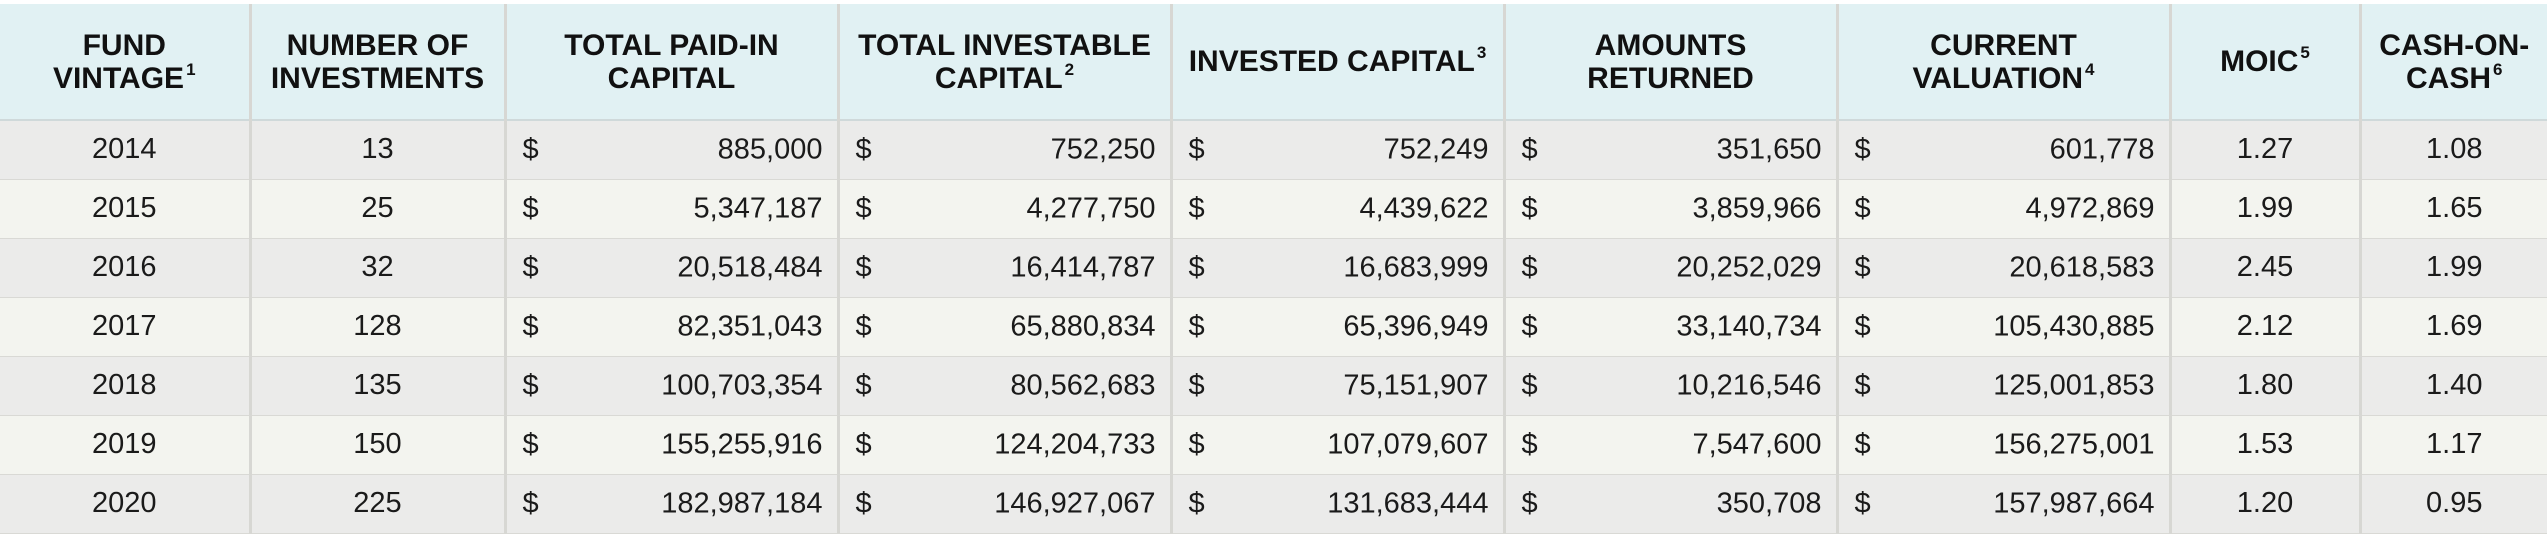 Image resolution: width=2547 pixels, height=547 pixels. What do you see at coordinates (2090, 69) in the screenshot?
I see `footnote-marker: 4` at bounding box center [2090, 69].